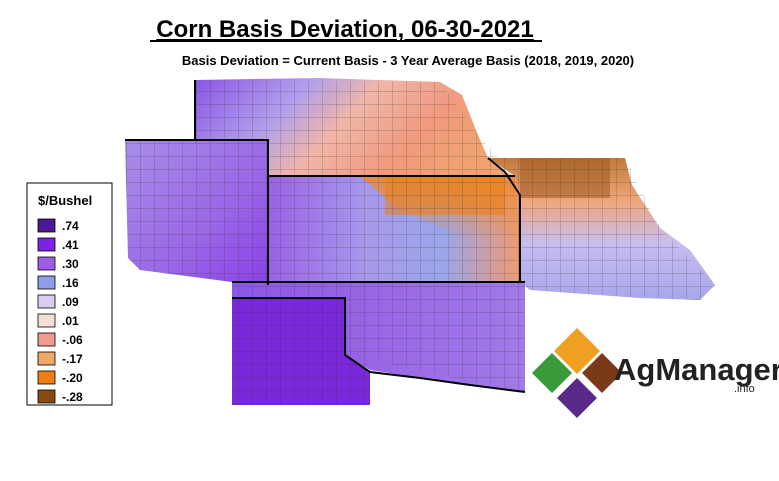 The height and width of the screenshot is (481, 779). What do you see at coordinates (72, 359) in the screenshot?
I see `legend-label: -.17` at bounding box center [72, 359].